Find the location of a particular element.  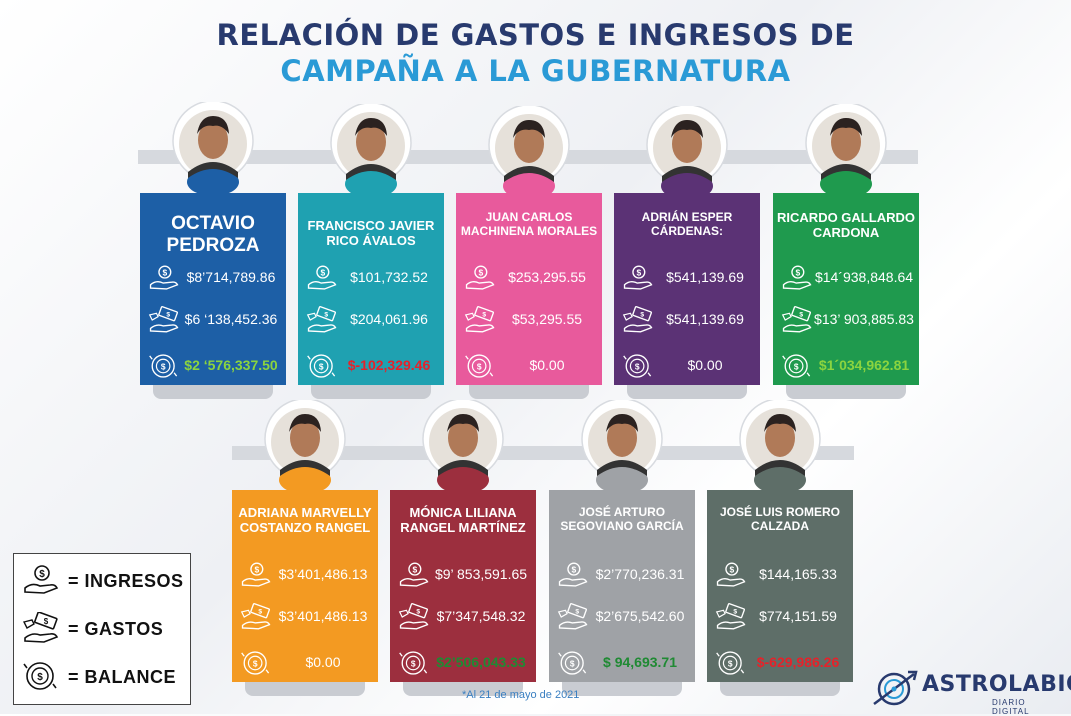

candidate-name: ADRIANA MARVELLY COSTANZO RANGEL is located at coordinates (305, 520).